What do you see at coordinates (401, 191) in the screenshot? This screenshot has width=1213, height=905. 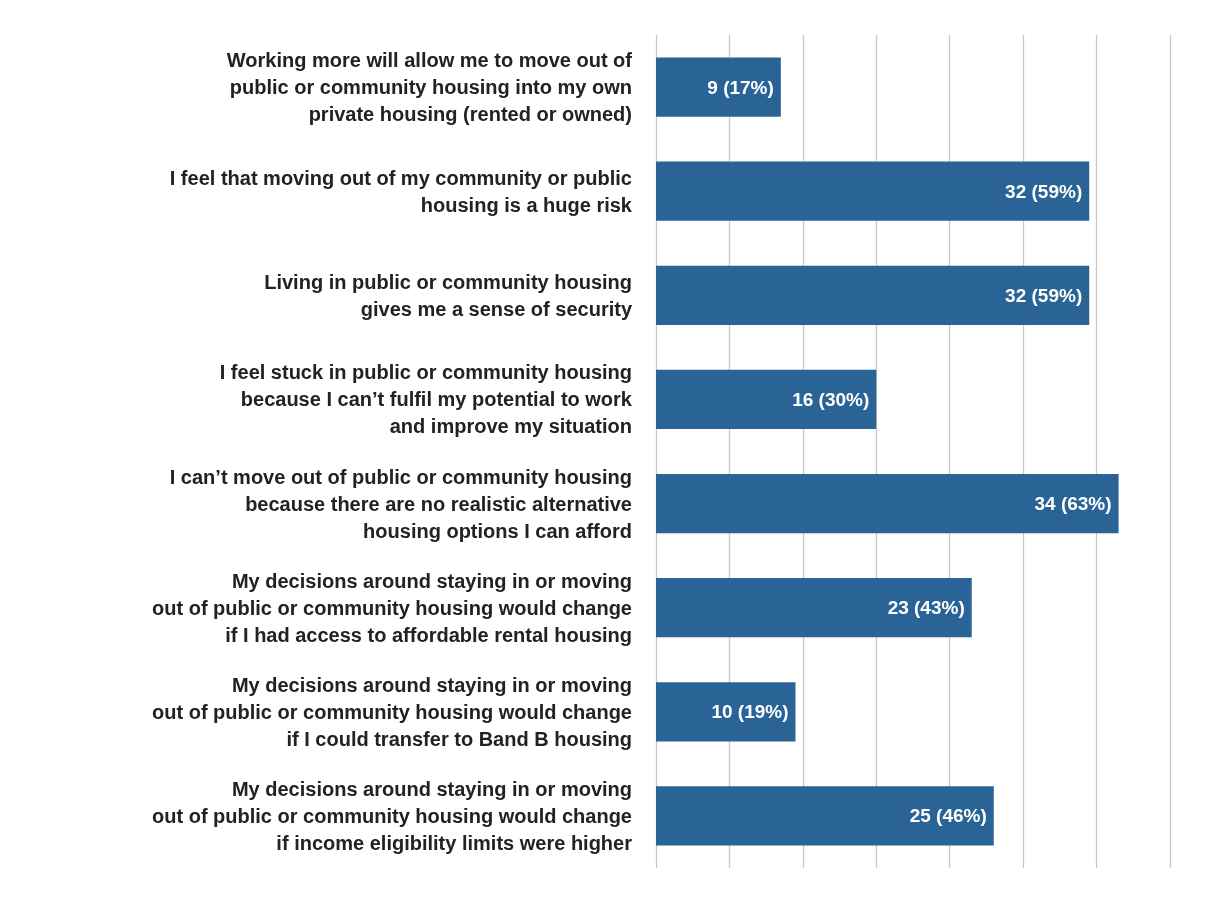 I see `y-tick-label: I feel that moving out of my community or public housing is a huge risk` at bounding box center [401, 191].